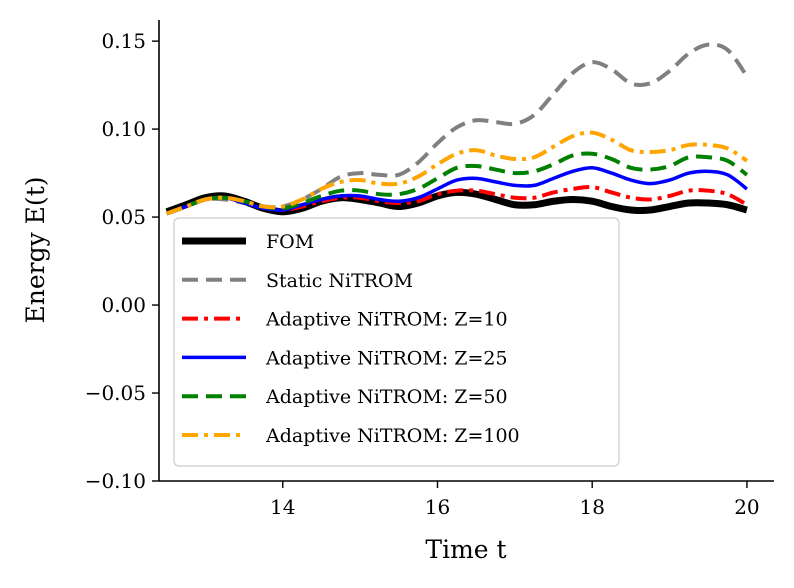 The width and height of the screenshot is (794, 588). What do you see at coordinates (115, 481) in the screenshot?
I see `y-tick-label: −0.10` at bounding box center [115, 481].